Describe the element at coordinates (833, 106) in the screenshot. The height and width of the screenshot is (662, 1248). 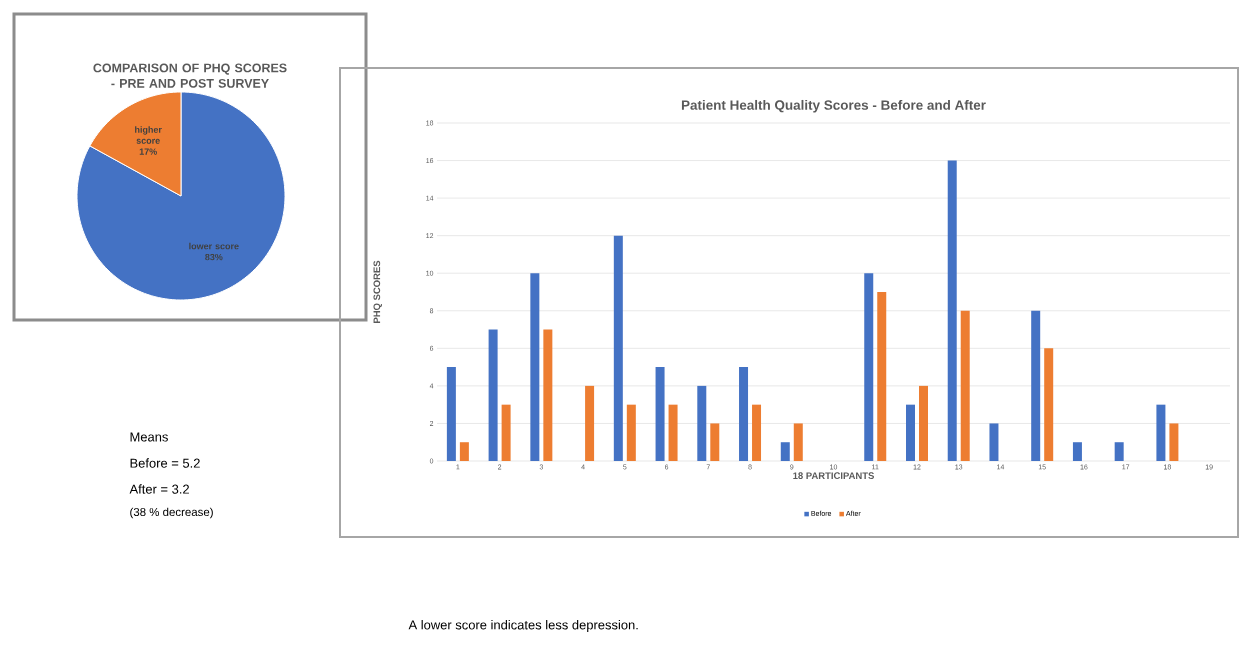
I see `chart-title: Patient Health Quality Scores - Before and After` at that location.